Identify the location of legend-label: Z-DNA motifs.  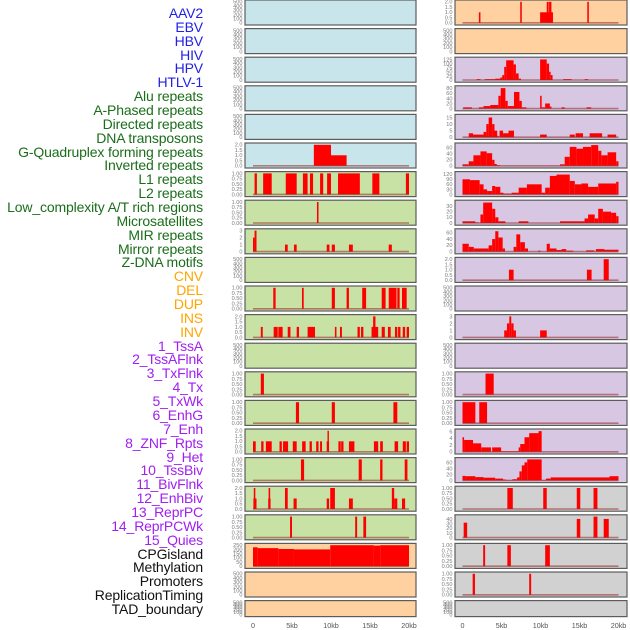
(162, 262).